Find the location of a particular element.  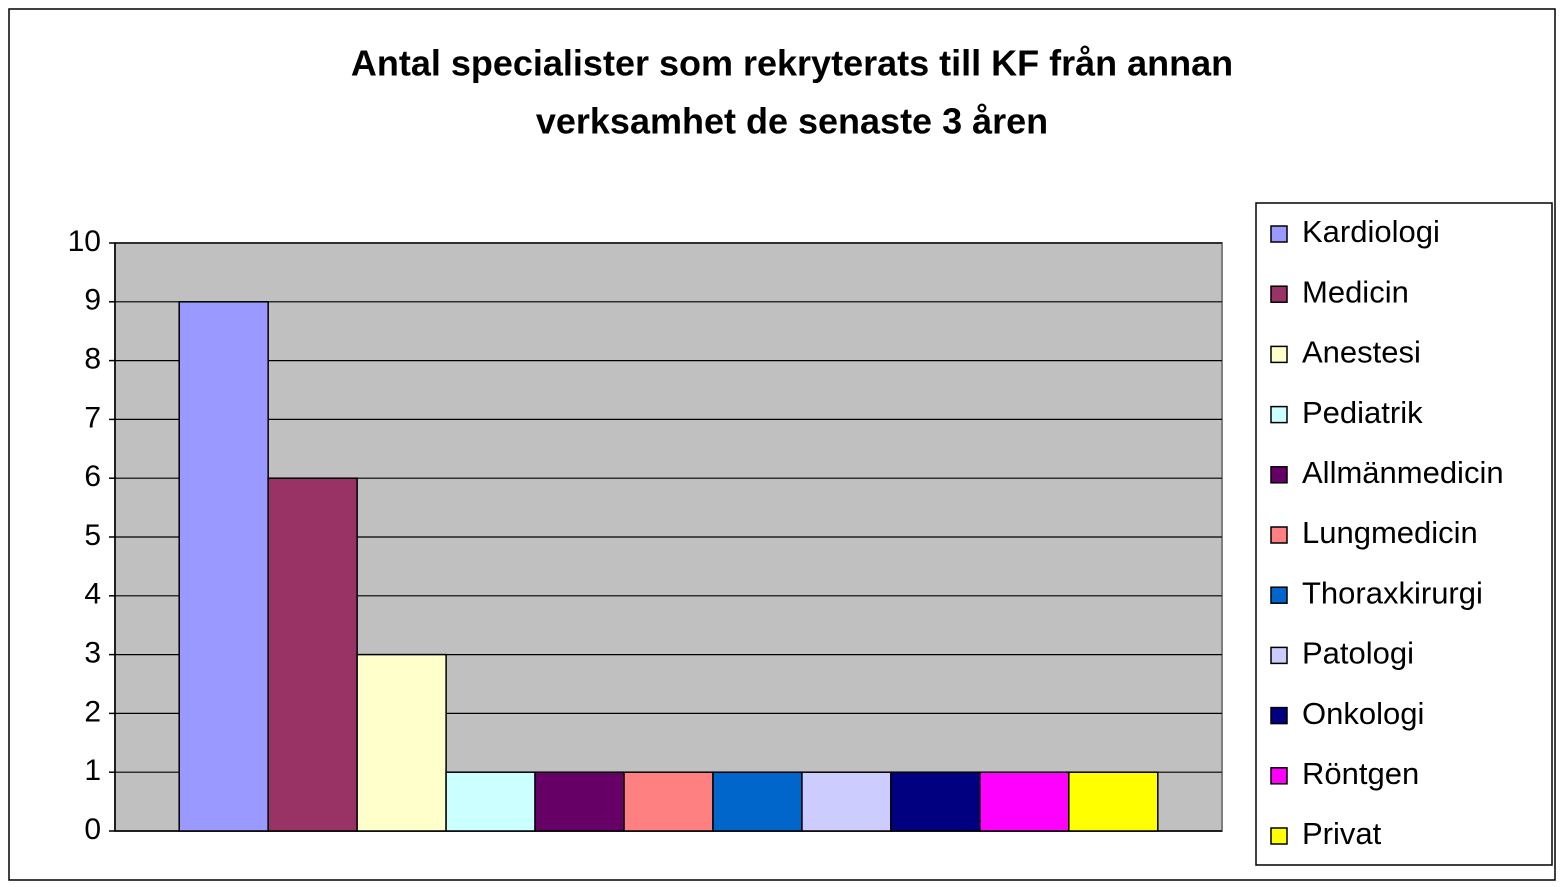

y-tick-label: 2 is located at coordinates (92, 711).